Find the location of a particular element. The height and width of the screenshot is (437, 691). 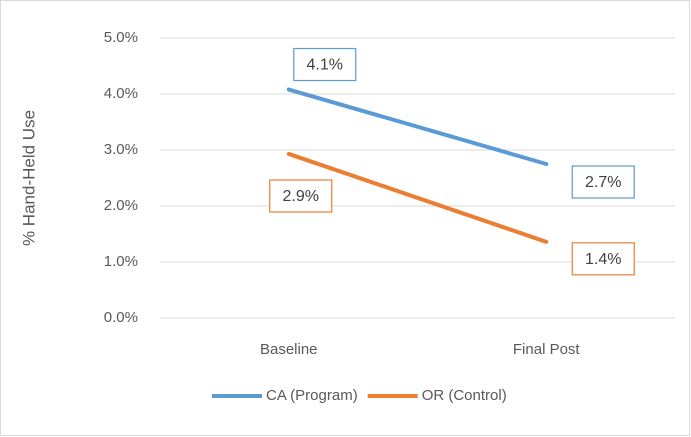

data-label: 4.1% is located at coordinates (325, 65).